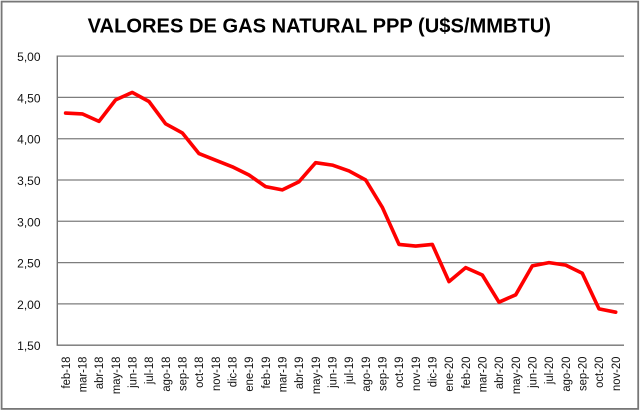 This screenshot has width=640, height=411. I want to click on svg-text: feb-20, so click(466, 372).